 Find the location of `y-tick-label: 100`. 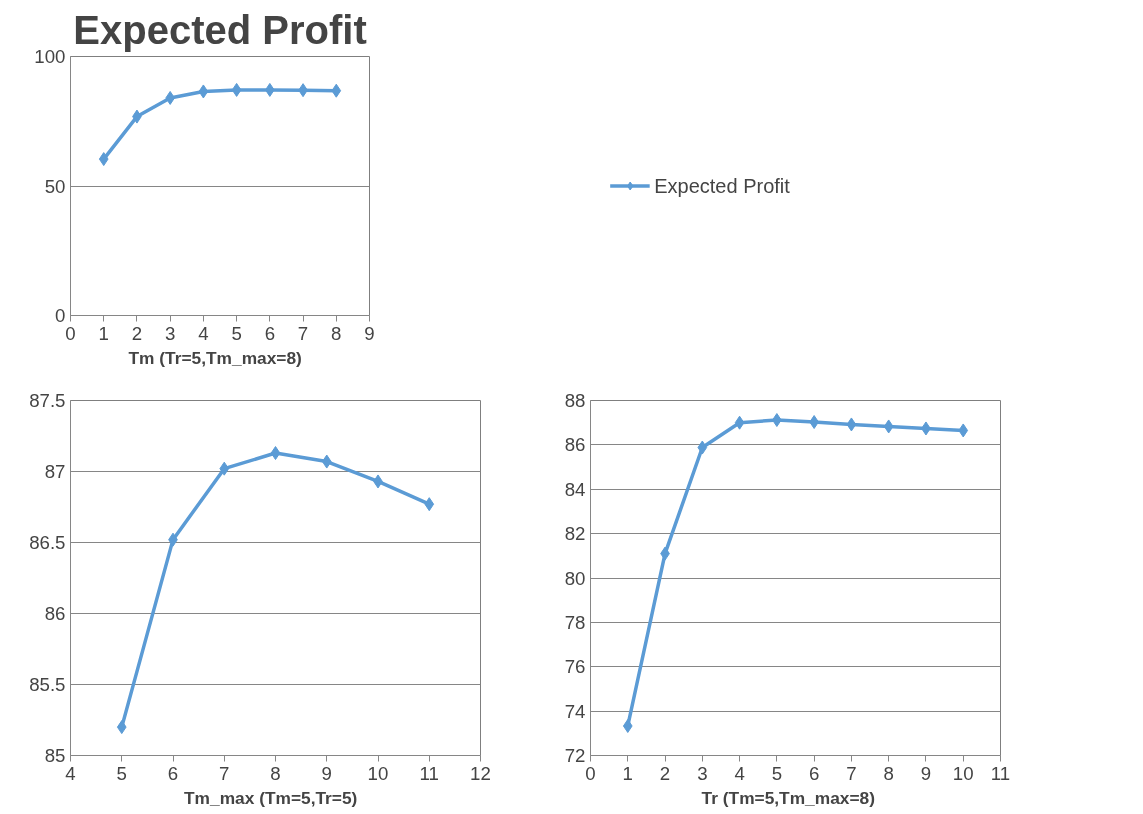

y-tick-label: 100 is located at coordinates (50, 56).